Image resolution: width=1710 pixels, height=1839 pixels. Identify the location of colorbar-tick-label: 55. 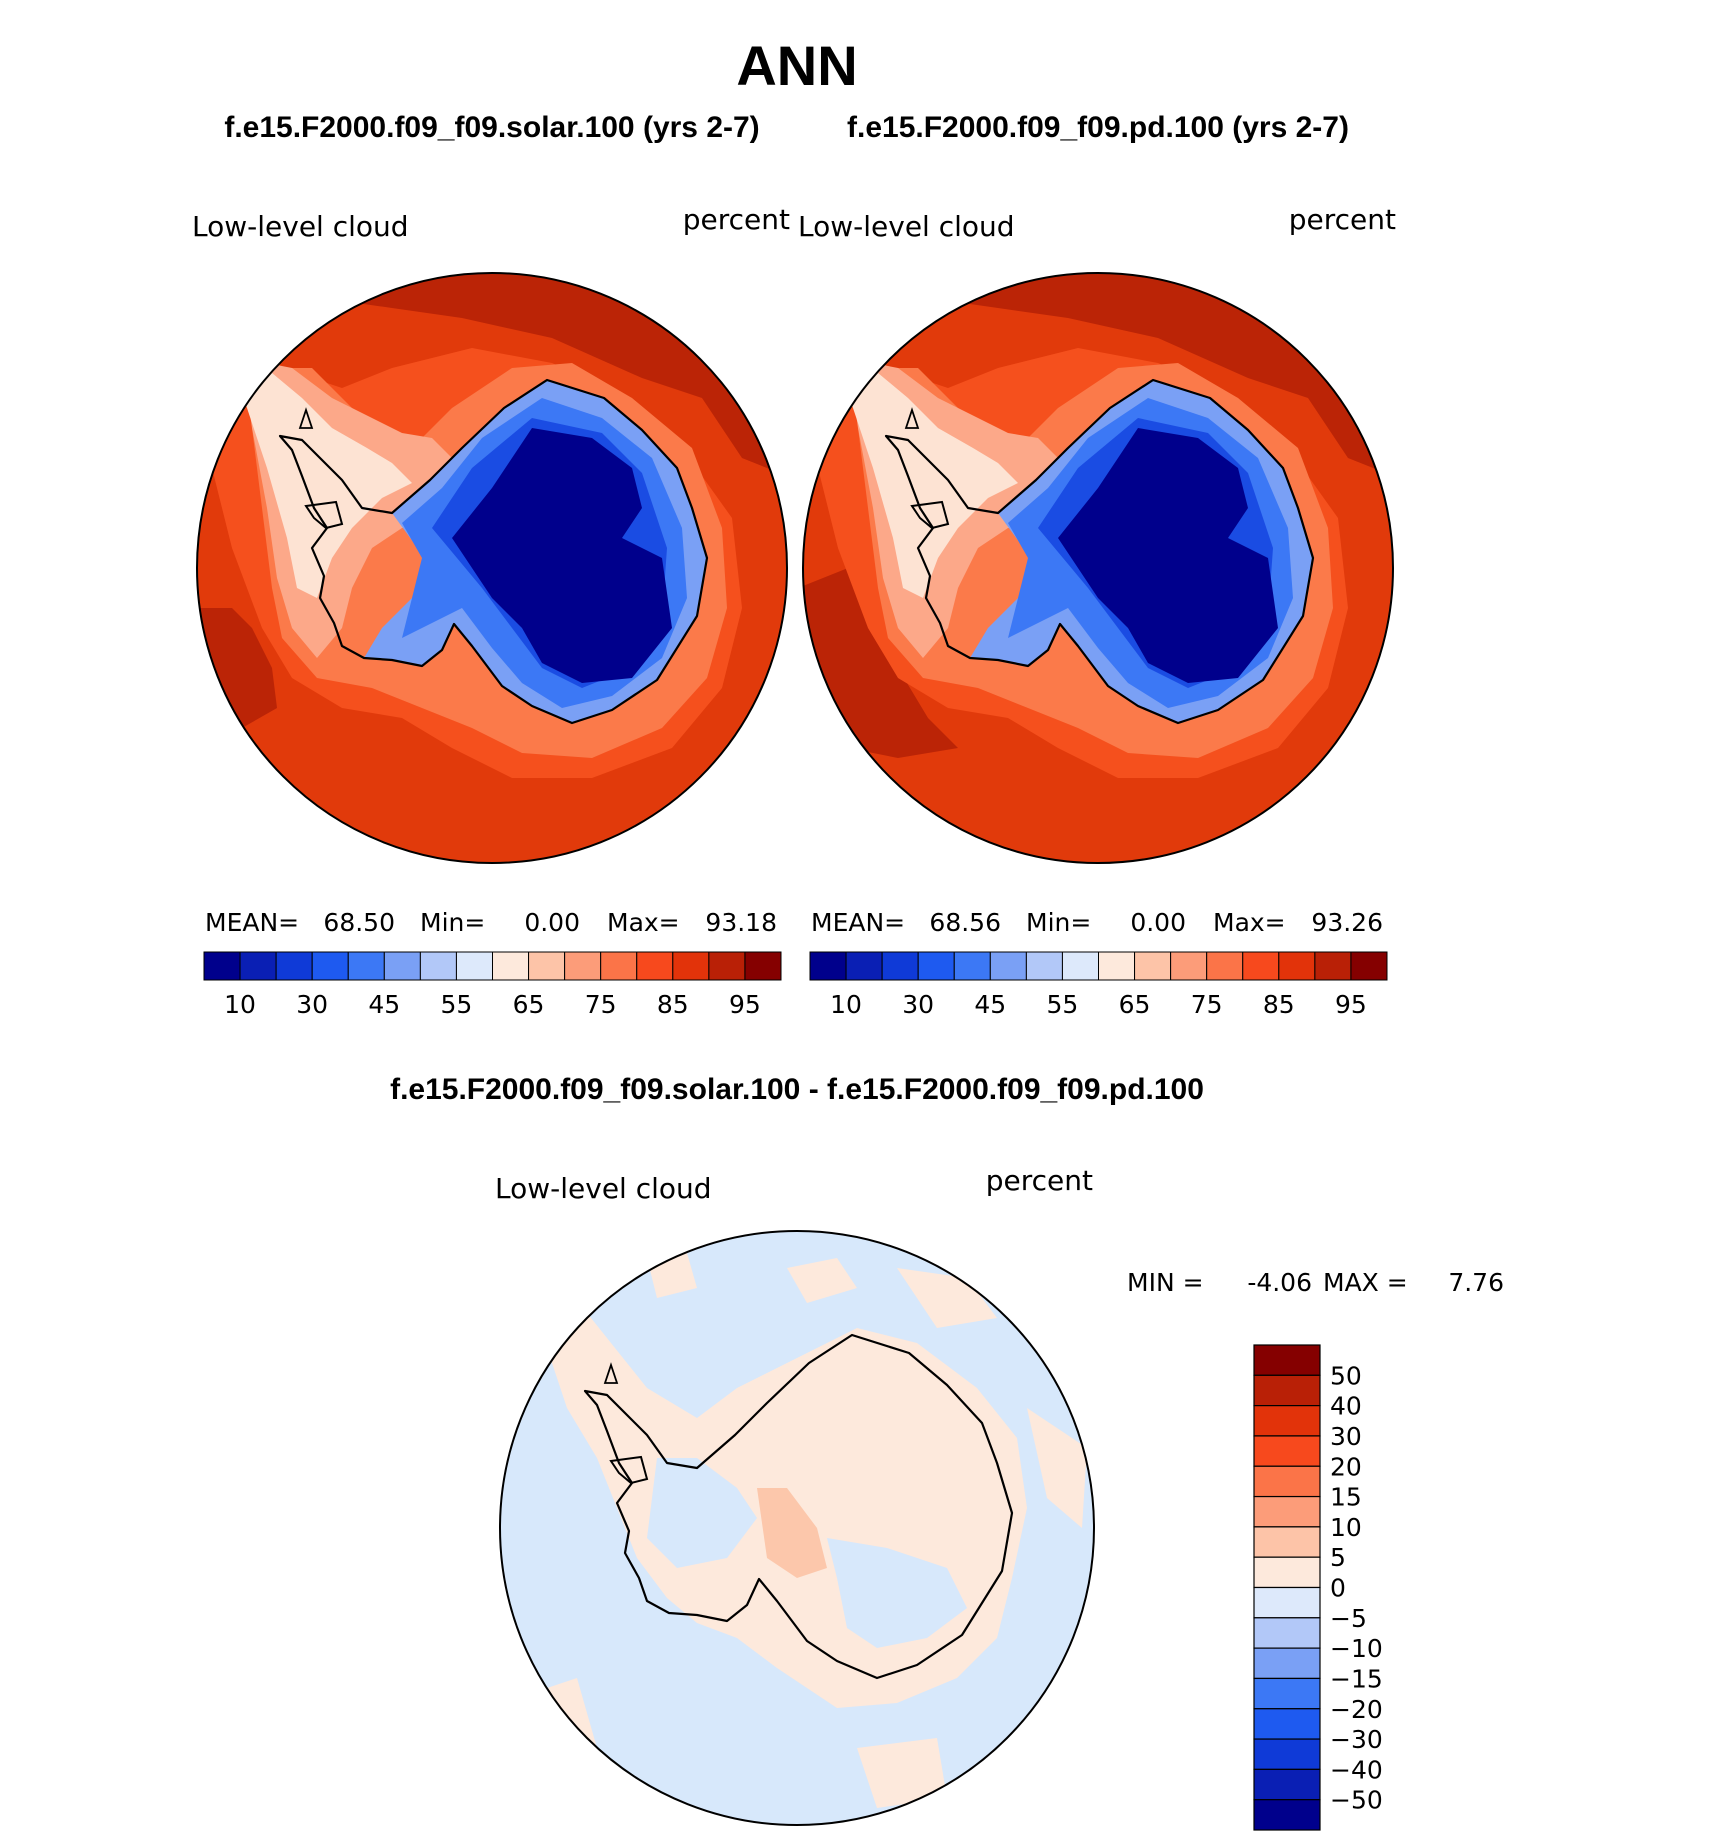
(457, 1004).